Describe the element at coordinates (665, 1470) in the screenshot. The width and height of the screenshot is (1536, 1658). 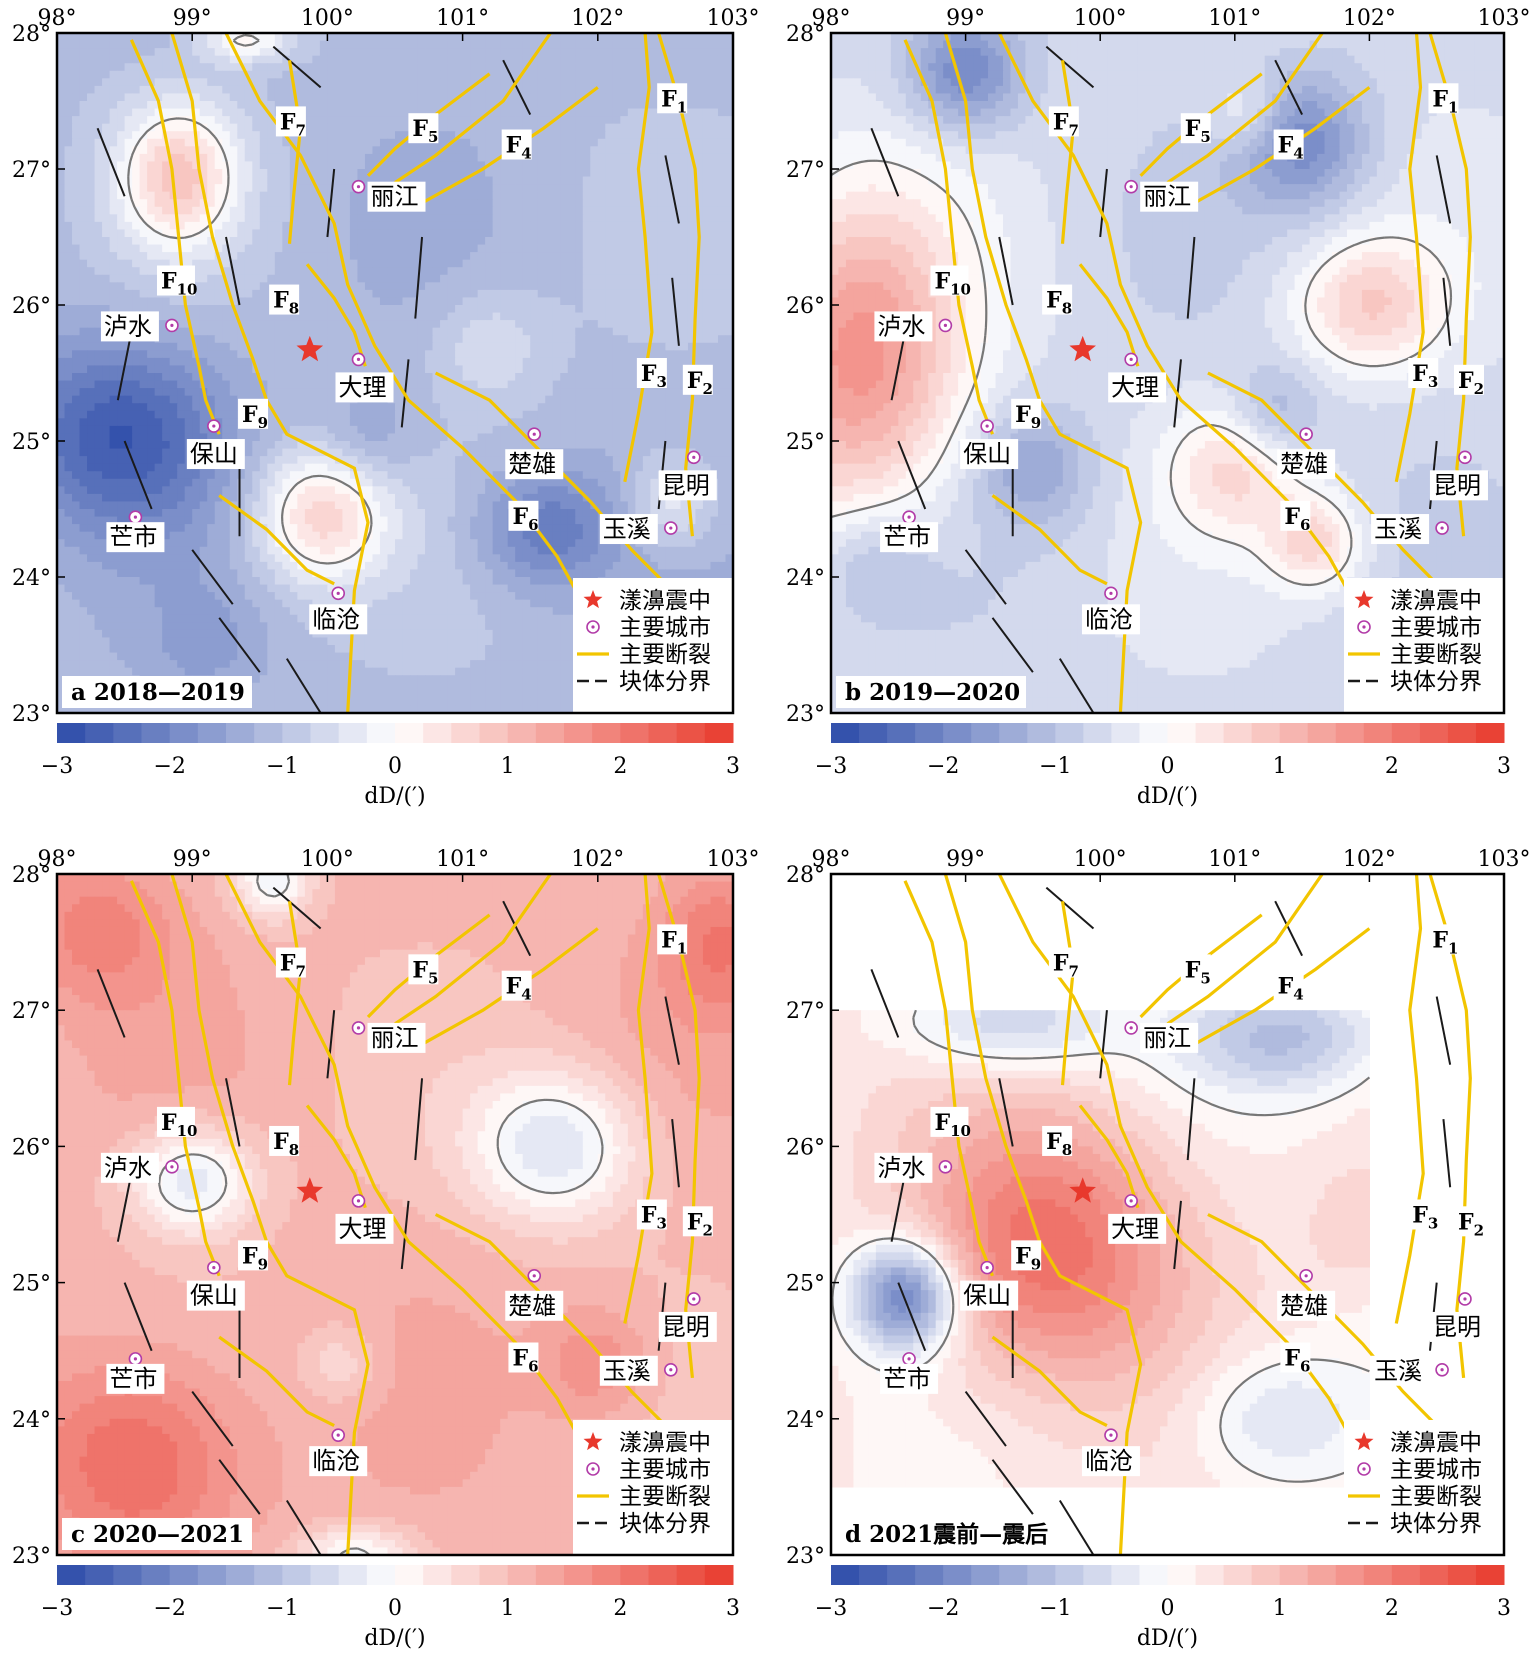
I see `legend-label: 主要城市` at that location.